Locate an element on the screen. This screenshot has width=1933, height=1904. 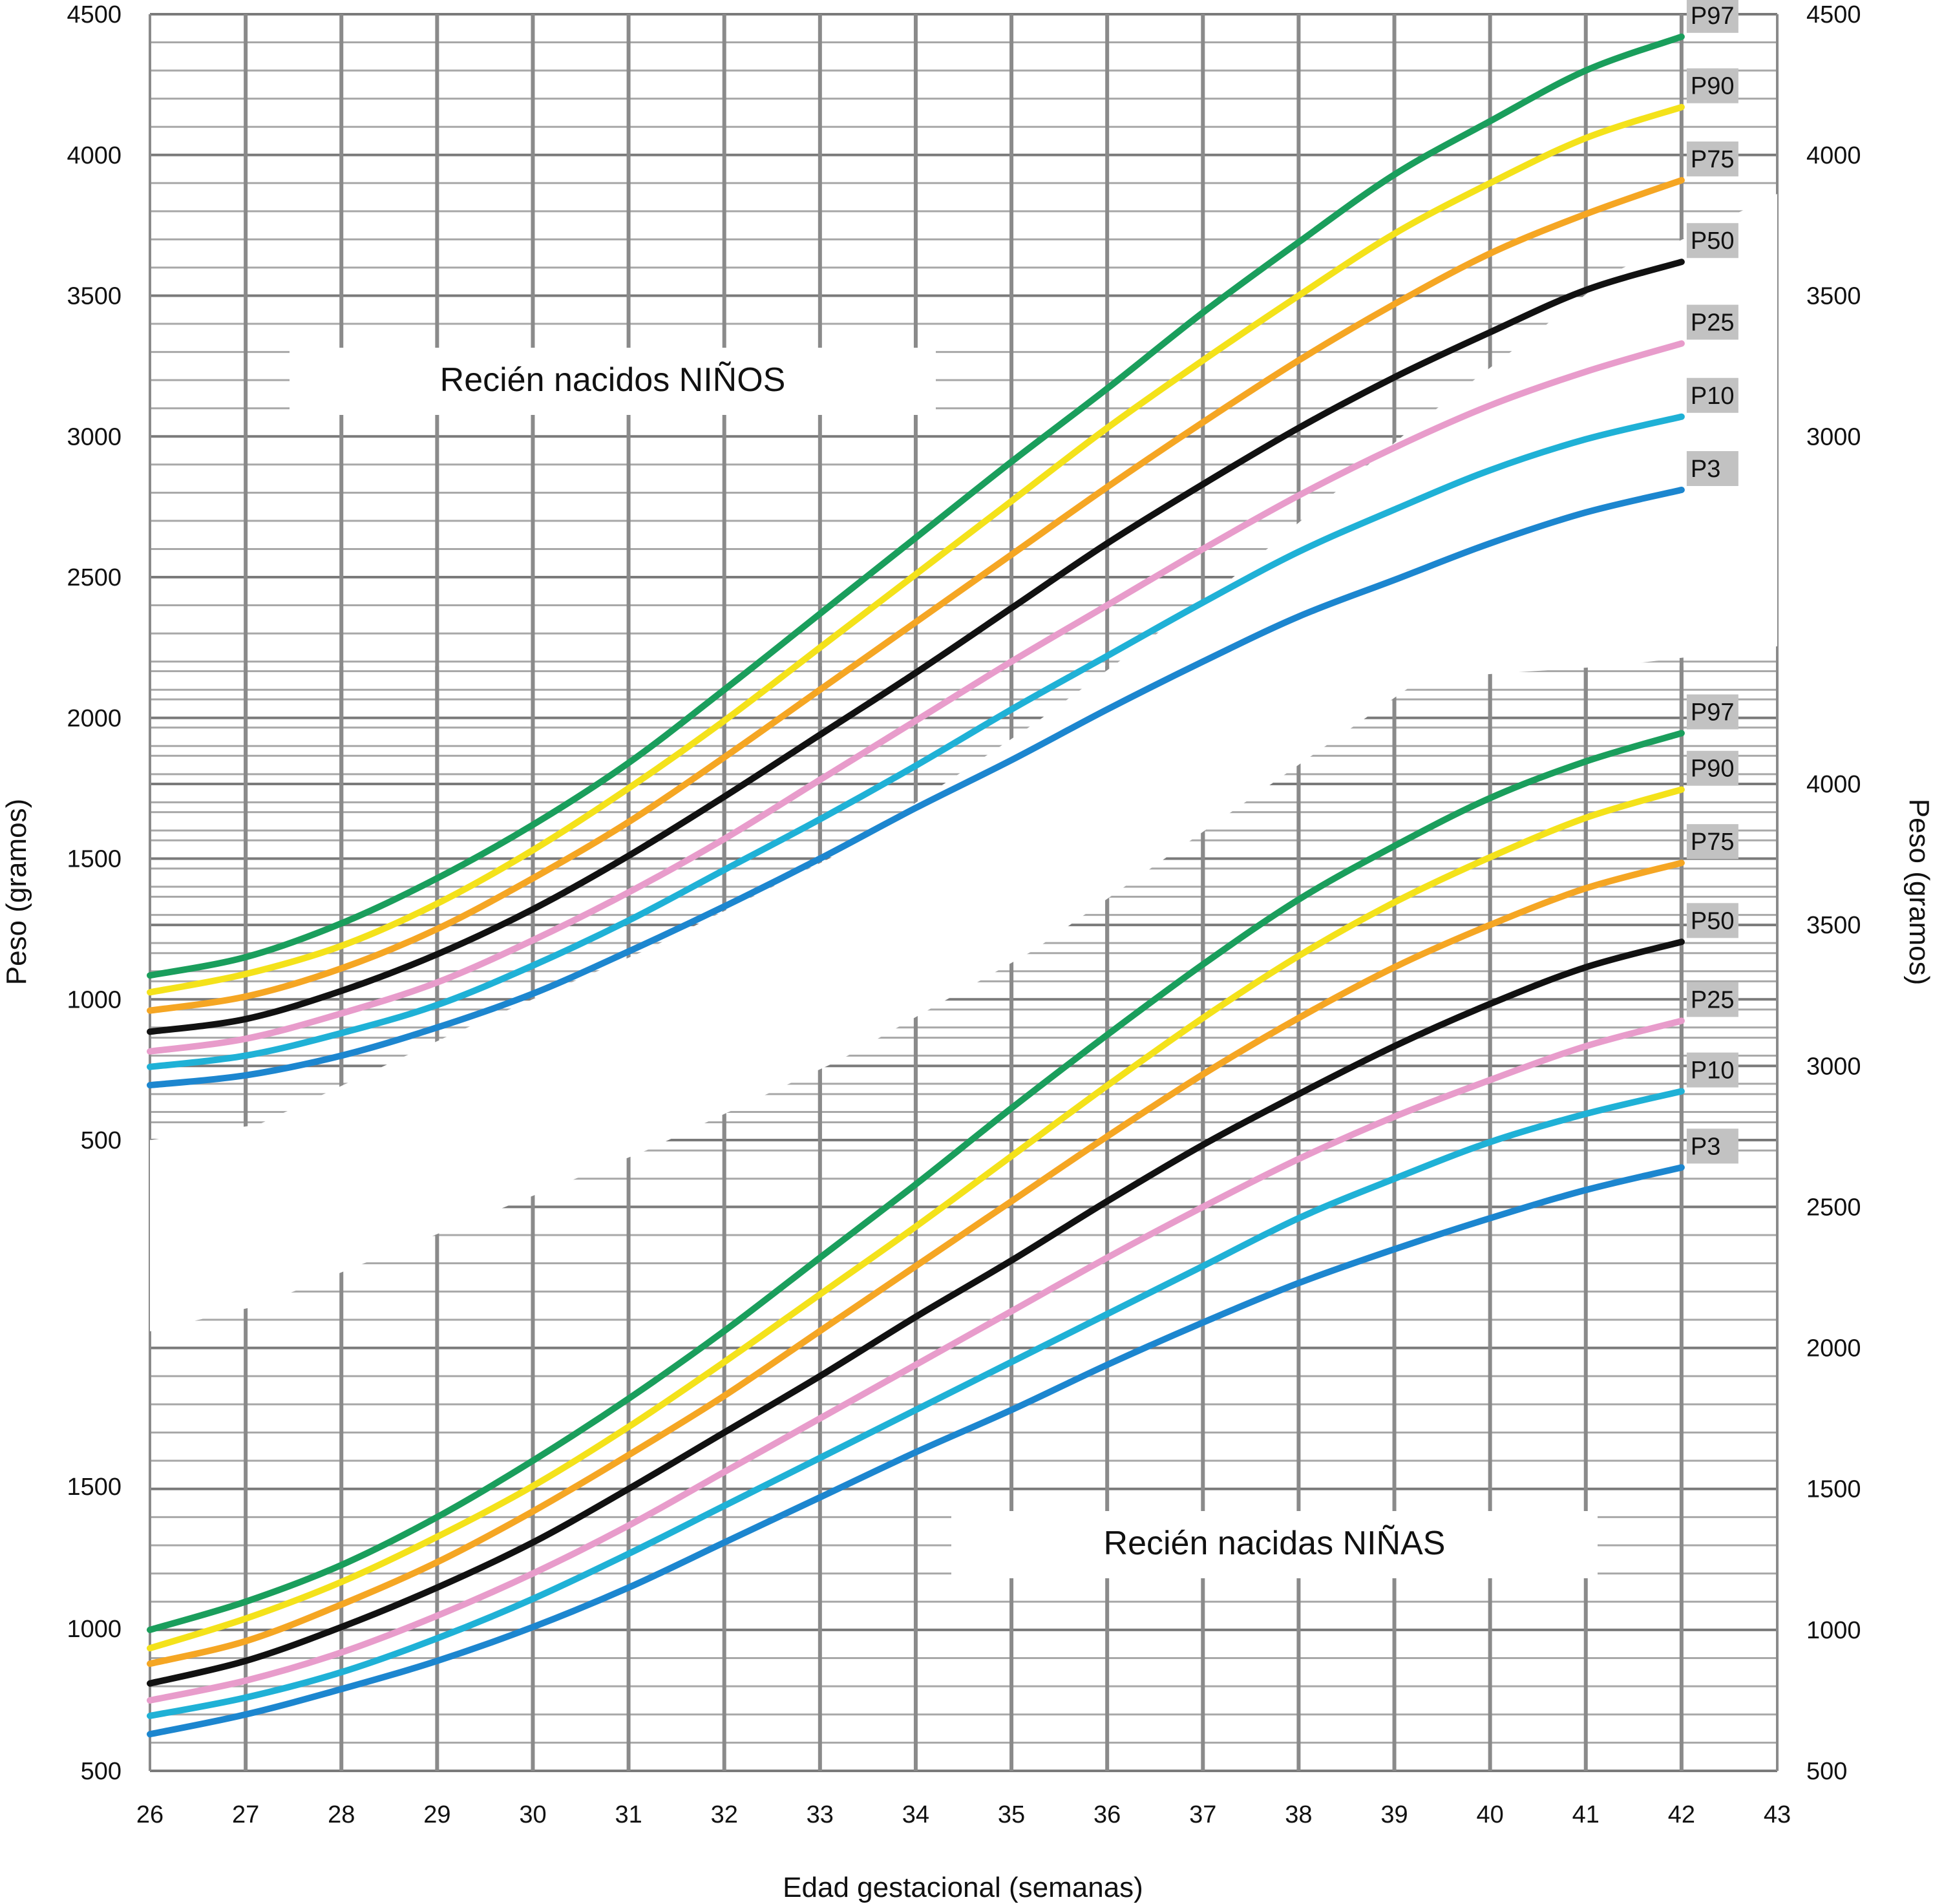
title-box-girls is located at coordinates (1274, 1544).